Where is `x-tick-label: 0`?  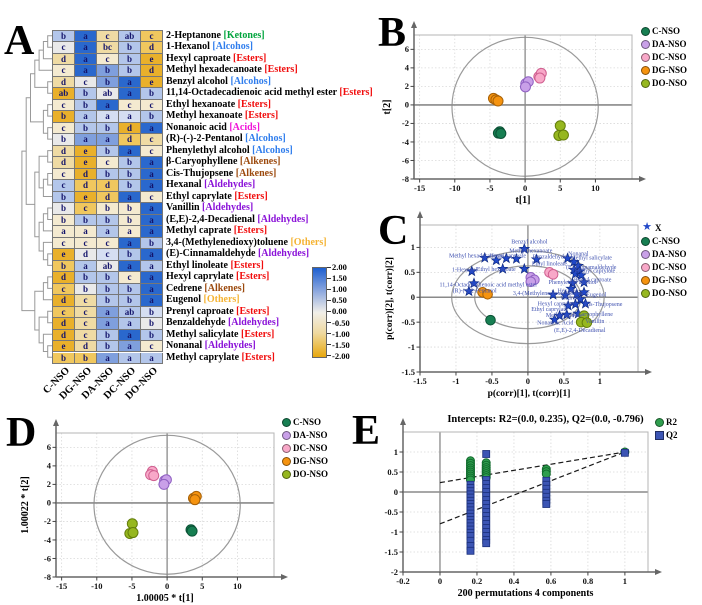 x-tick-label: 0 is located at coordinates (167, 586).